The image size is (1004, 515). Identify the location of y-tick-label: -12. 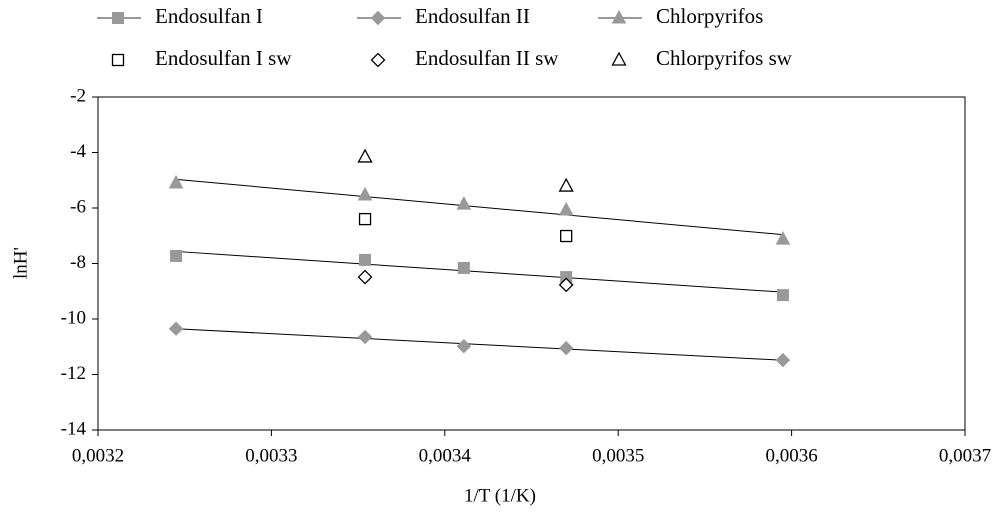
(73, 373).